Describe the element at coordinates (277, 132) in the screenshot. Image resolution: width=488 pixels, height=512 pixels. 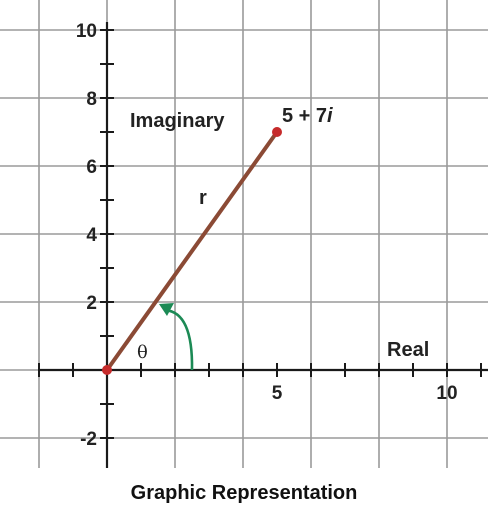
I see `complex-point` at that location.